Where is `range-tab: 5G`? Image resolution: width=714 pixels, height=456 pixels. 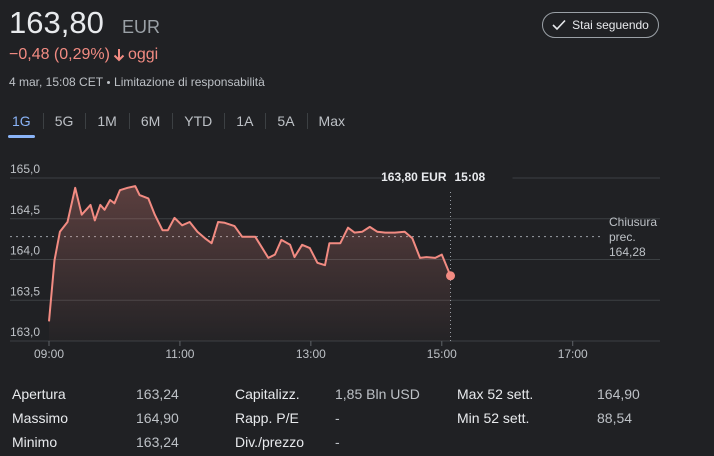
range-tab: 5G is located at coordinates (64, 121).